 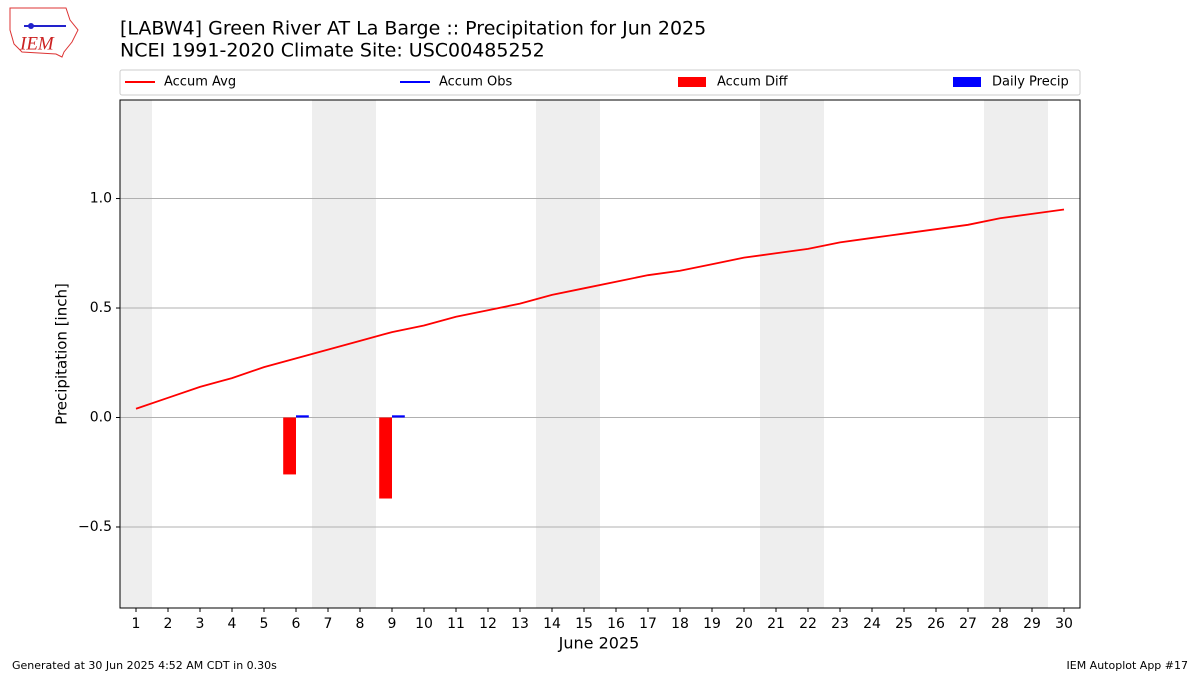 I want to click on x-tick-label: 23, so click(x=840, y=624).